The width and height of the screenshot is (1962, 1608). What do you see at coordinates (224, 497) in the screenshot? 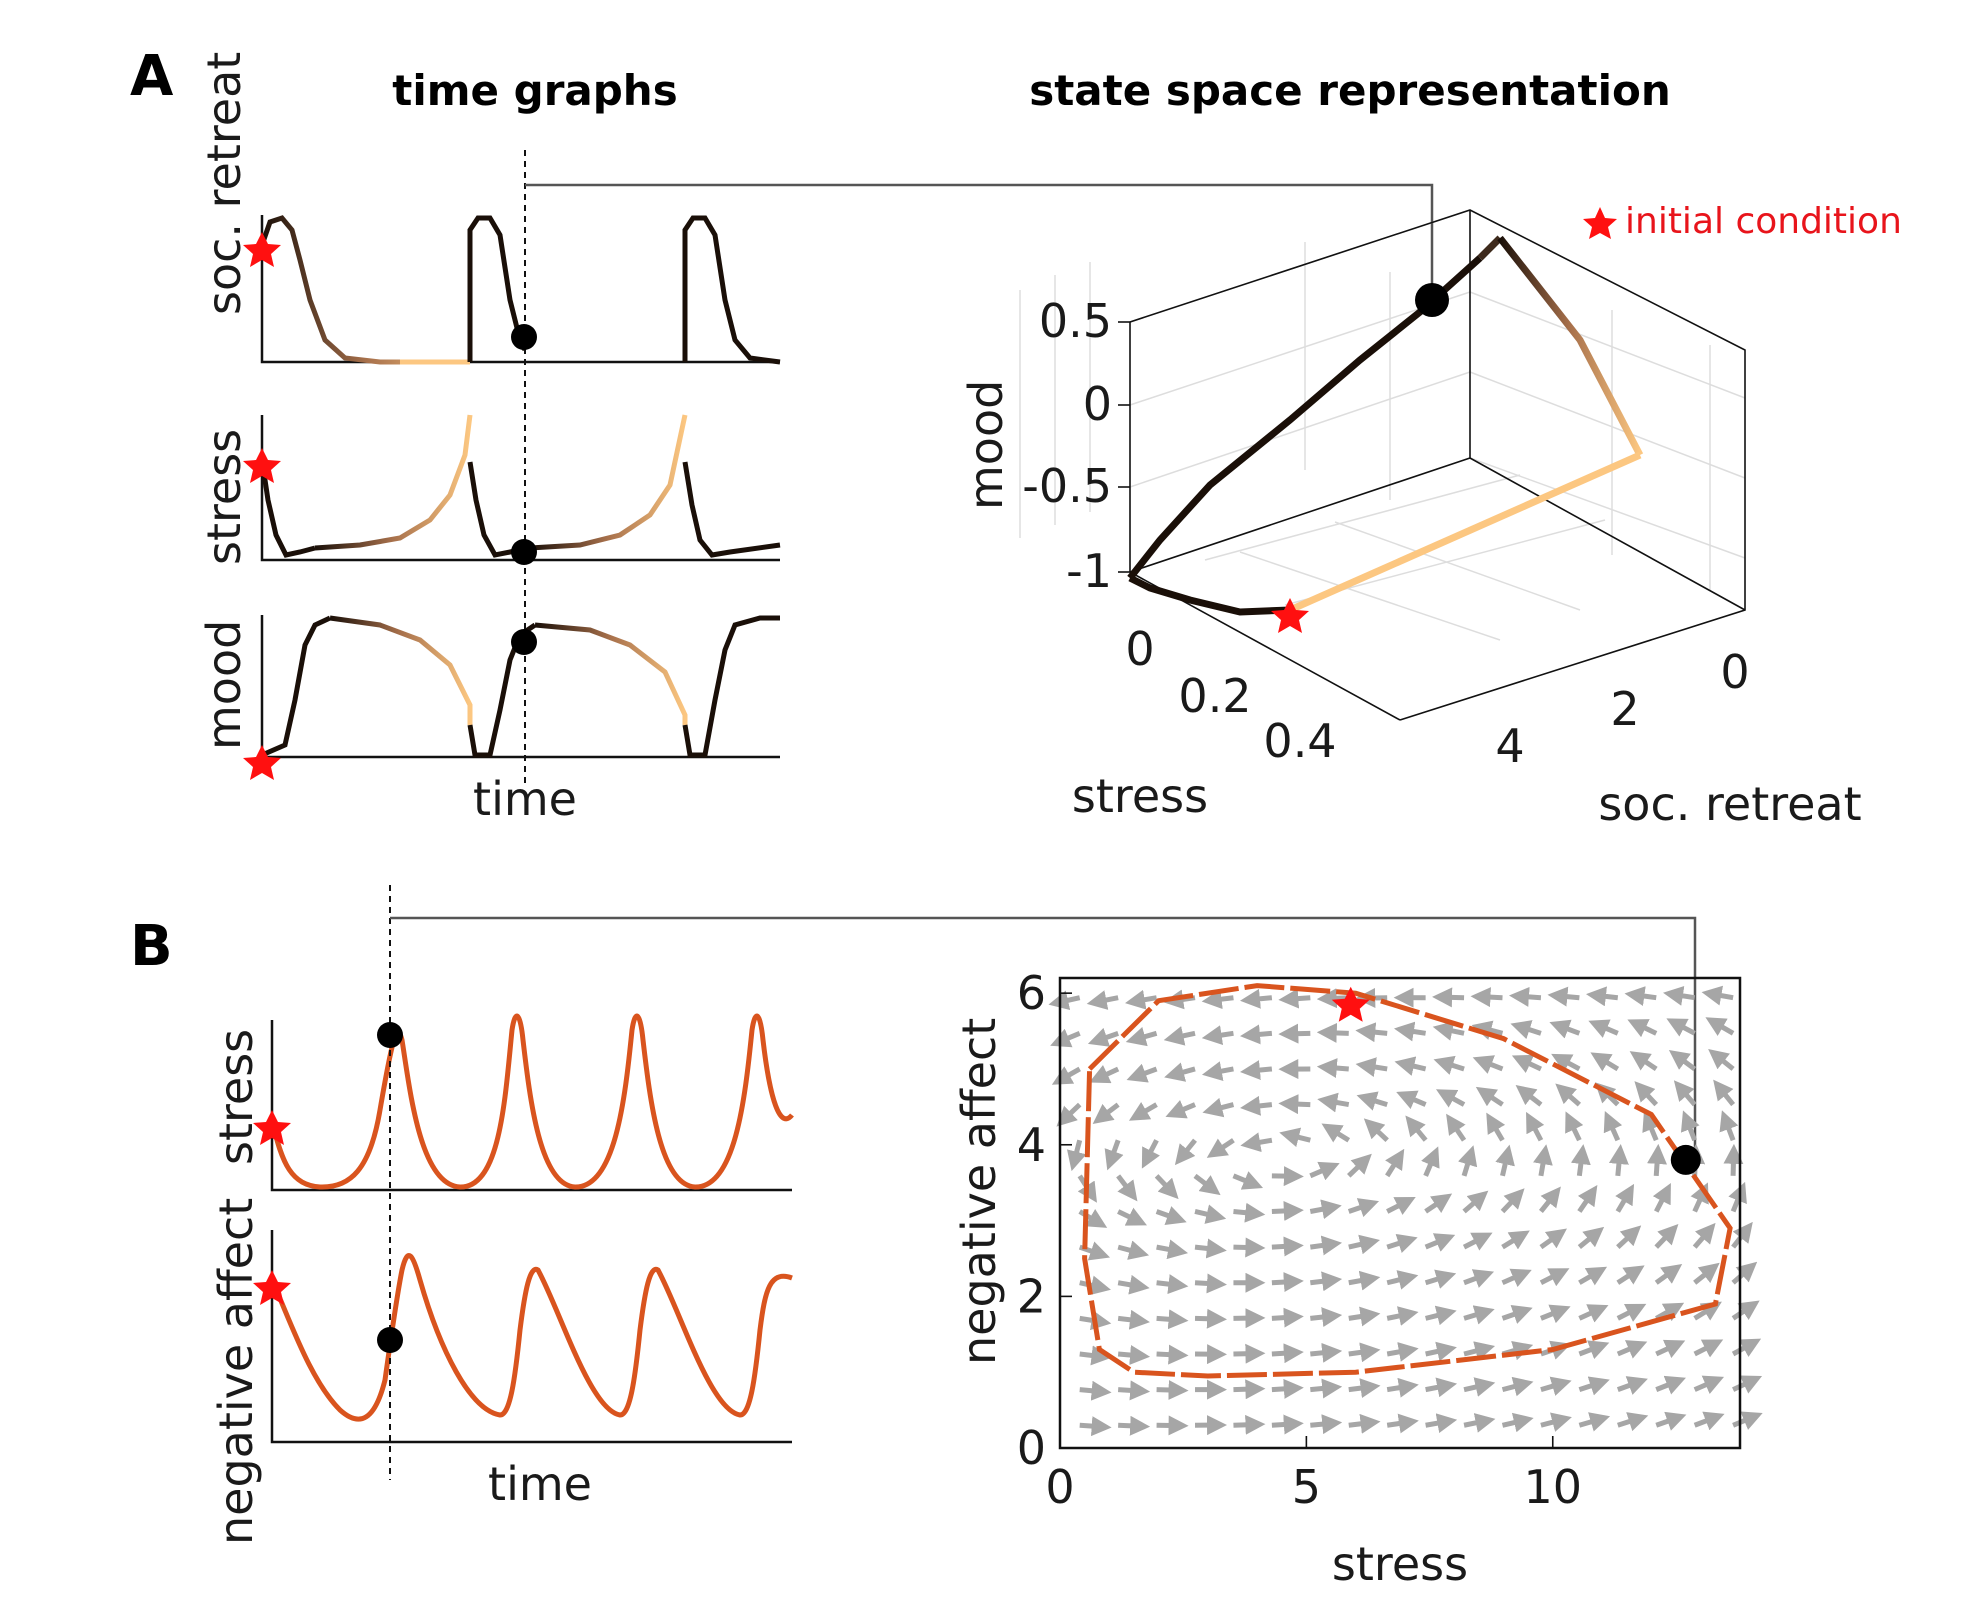
I see `a-stress-ylabel: stress` at bounding box center [224, 497].